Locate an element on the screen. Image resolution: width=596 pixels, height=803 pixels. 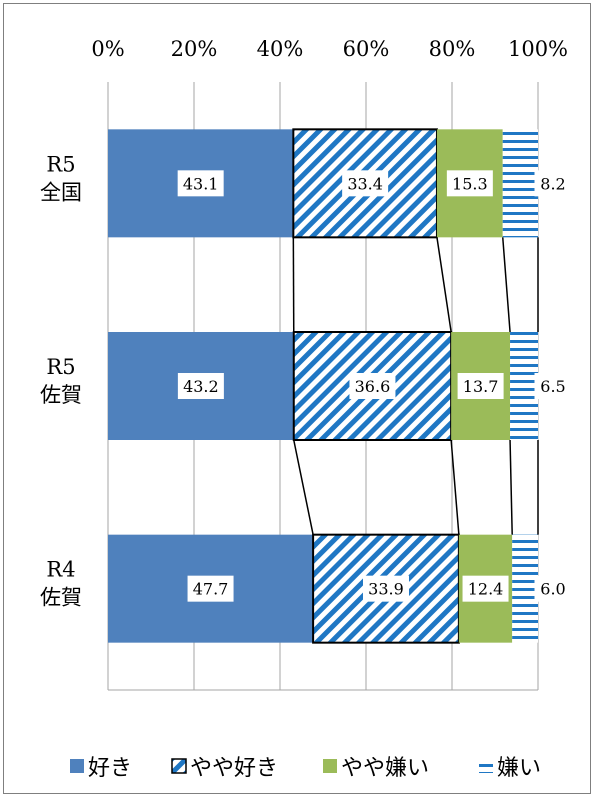
data-label: 36.6 is located at coordinates (373, 386).